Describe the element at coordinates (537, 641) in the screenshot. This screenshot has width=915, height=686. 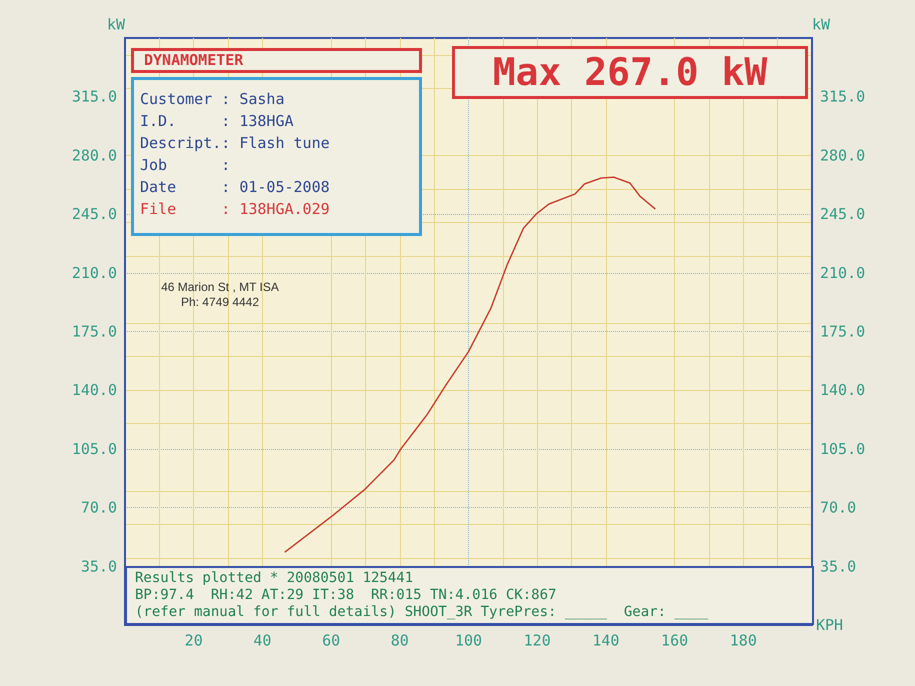
I see `x-tick-label: 120` at that location.